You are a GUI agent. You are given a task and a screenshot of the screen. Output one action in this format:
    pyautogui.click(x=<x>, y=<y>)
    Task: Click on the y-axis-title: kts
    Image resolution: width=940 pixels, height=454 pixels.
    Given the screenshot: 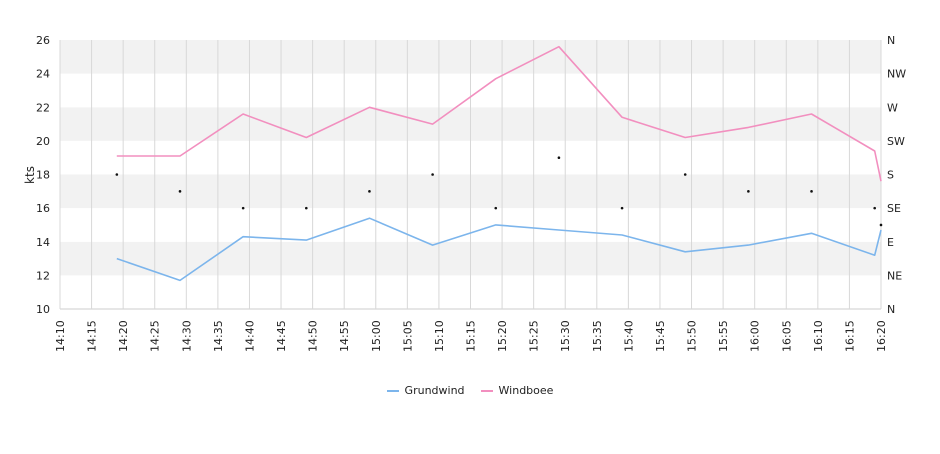 What is the action you would take?
    pyautogui.click(x=30, y=175)
    